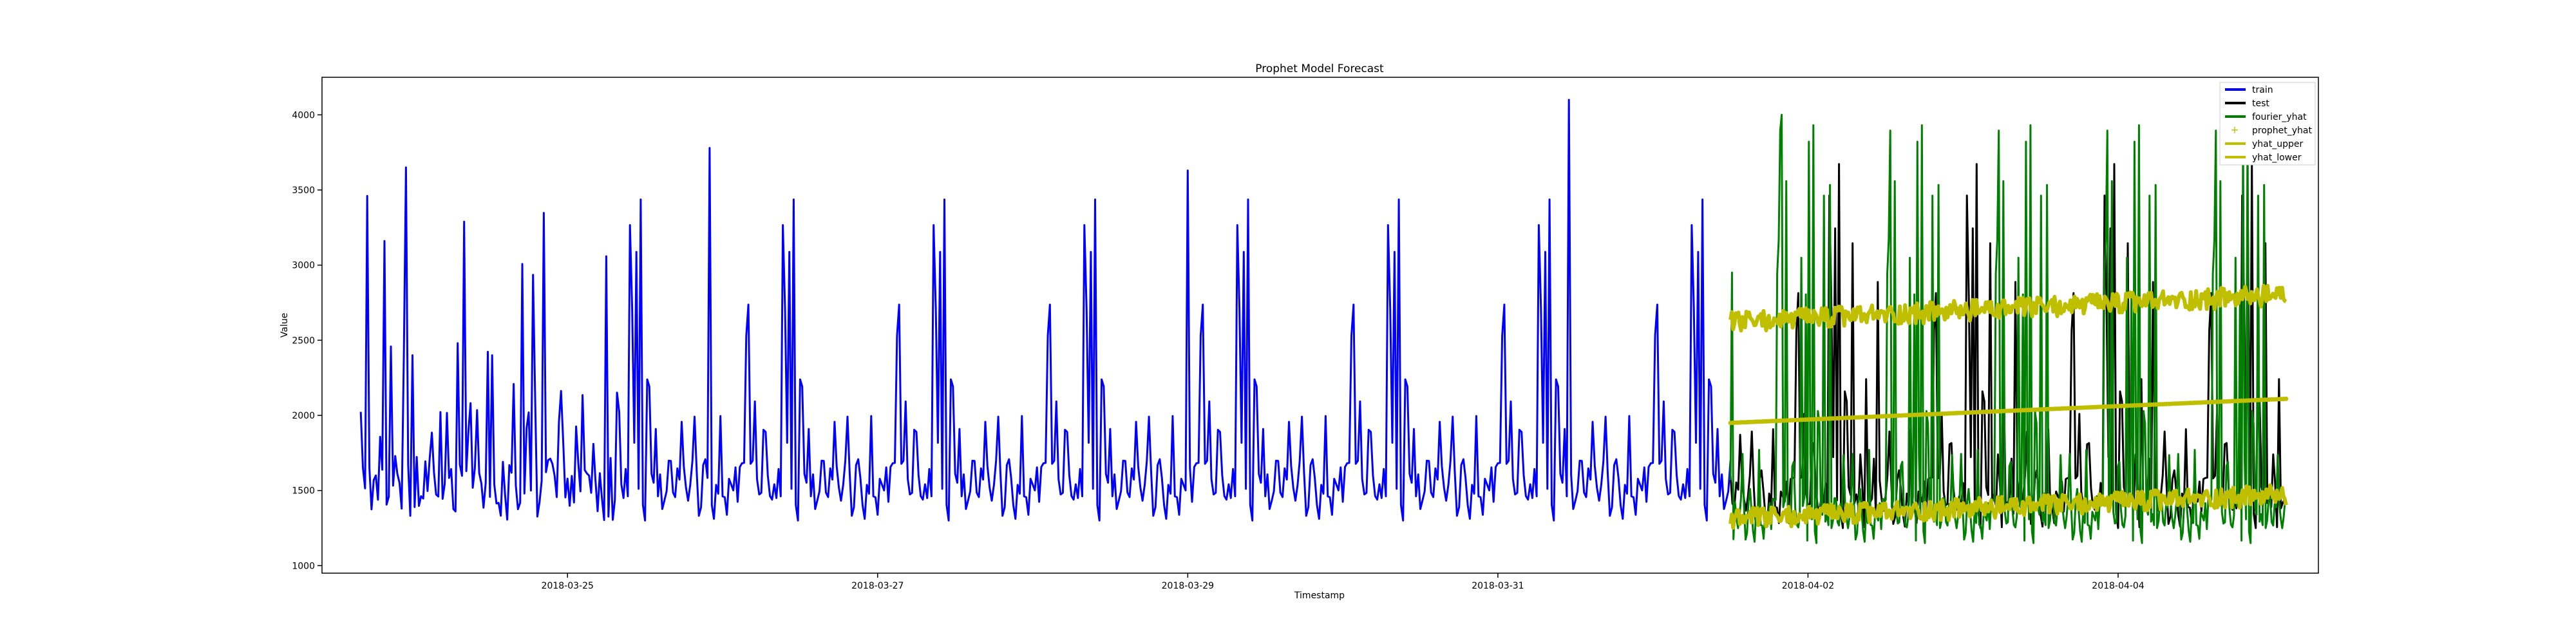  What do you see at coordinates (303, 191) in the screenshot?
I see `y-tick-label: 3500` at bounding box center [303, 191].